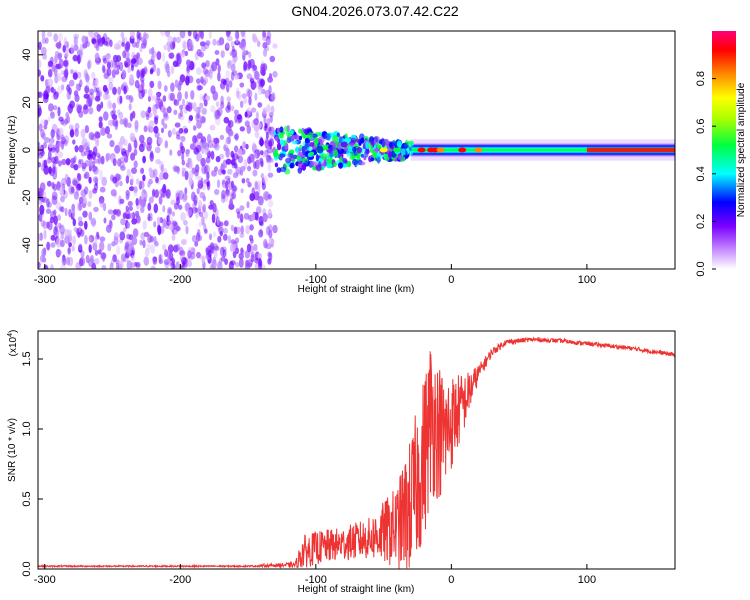 The image size is (750, 600). I want to click on y-tick-label: 1.0, so click(27, 428).